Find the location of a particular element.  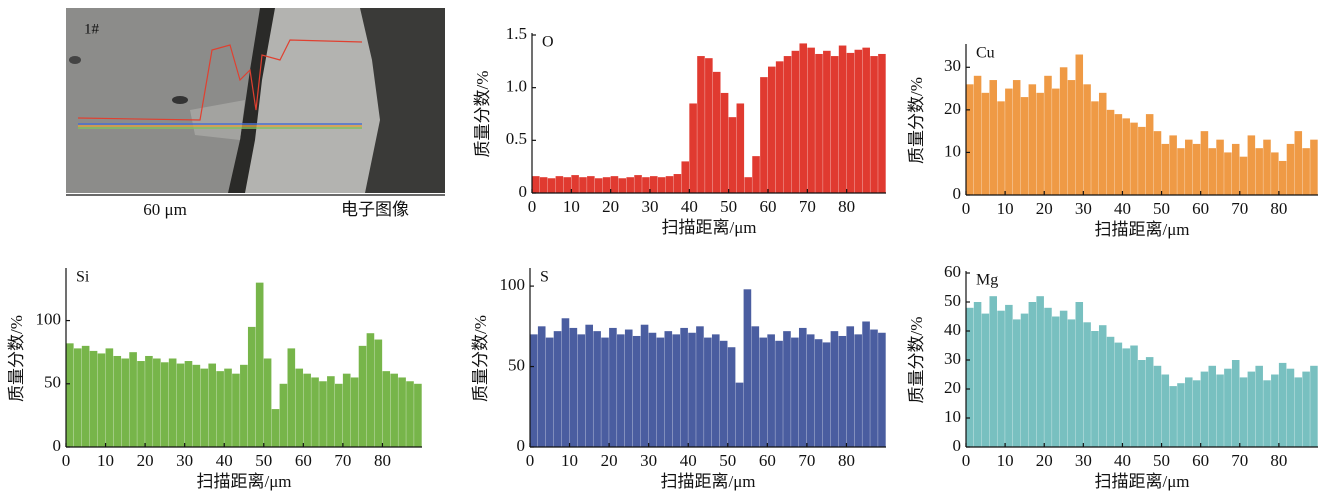

image-spot is located at coordinates (180, 100).